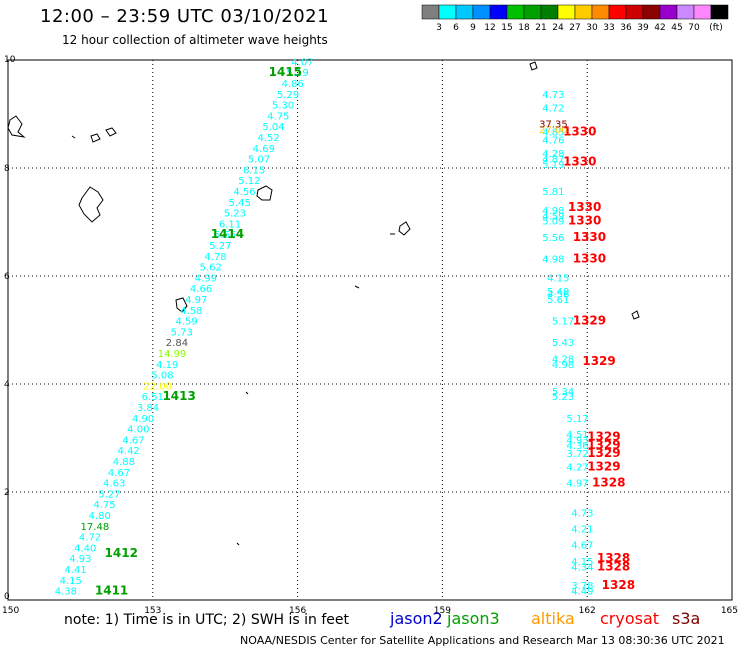 The width and height of the screenshot is (740, 650). I want to click on wave-height-label: 4.86, so click(293, 84).